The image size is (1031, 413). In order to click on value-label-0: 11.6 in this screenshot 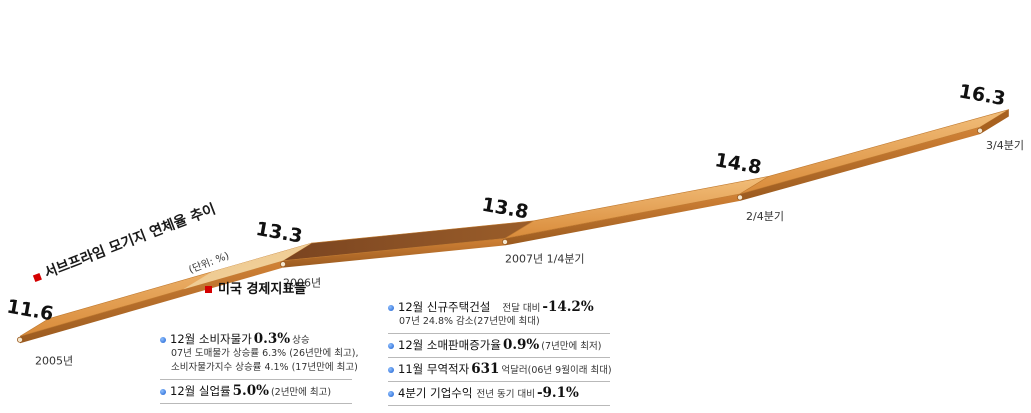, I will do `click(30, 311)`.